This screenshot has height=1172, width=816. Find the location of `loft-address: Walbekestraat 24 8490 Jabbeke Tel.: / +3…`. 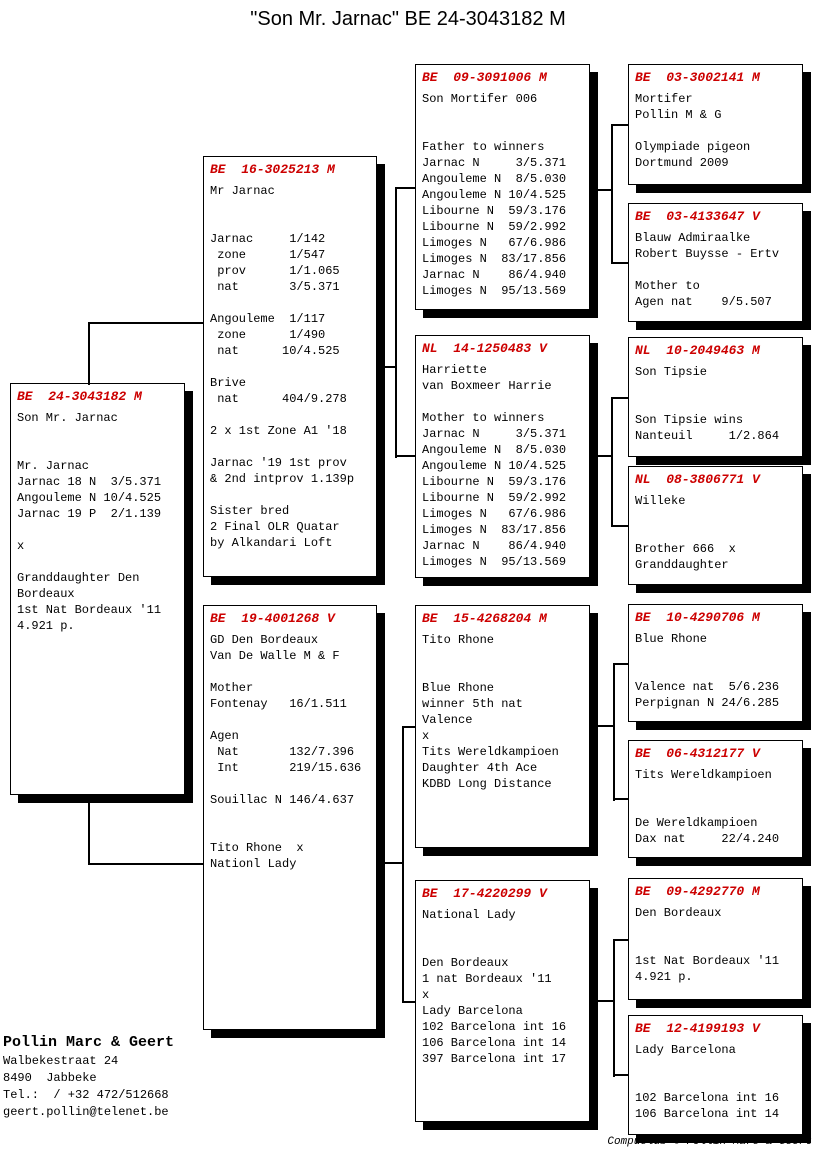

loft-address: Walbekestraat 24 8490 Jabbeke Tel.: / +3… is located at coordinates (86, 1086).